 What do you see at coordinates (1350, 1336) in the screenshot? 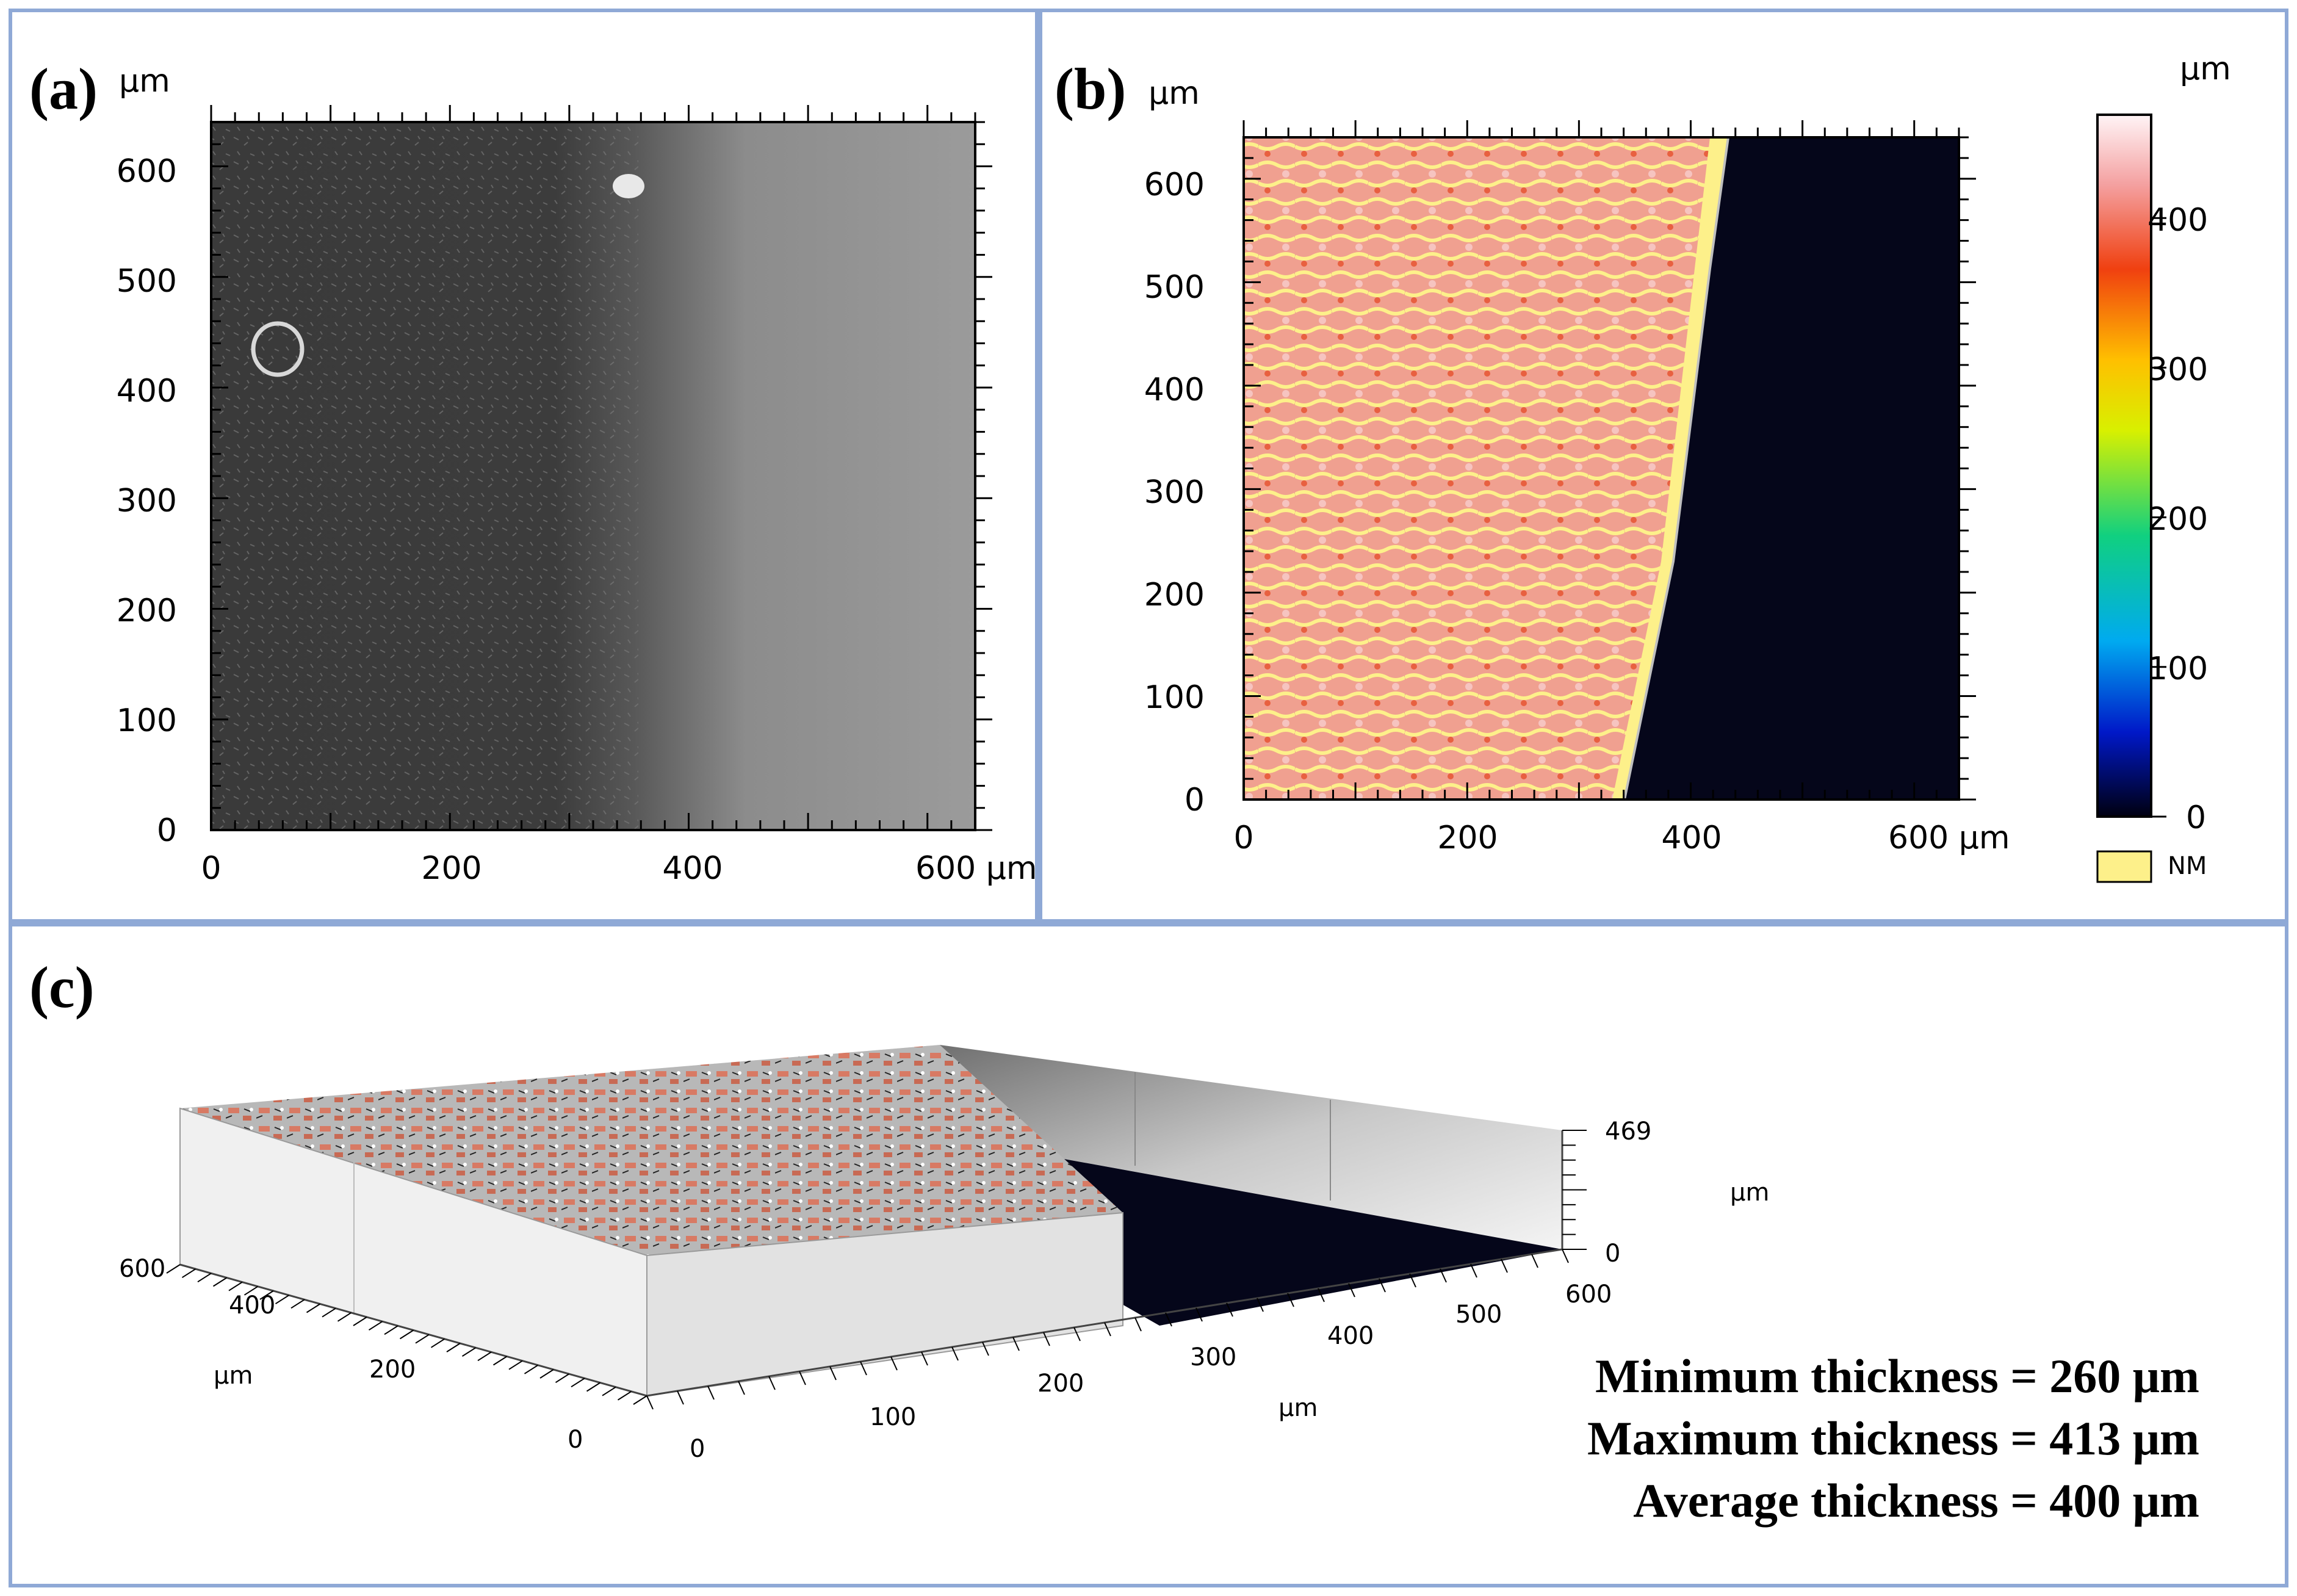
I see `panel-c-bottom-tick: 400` at bounding box center [1350, 1336].